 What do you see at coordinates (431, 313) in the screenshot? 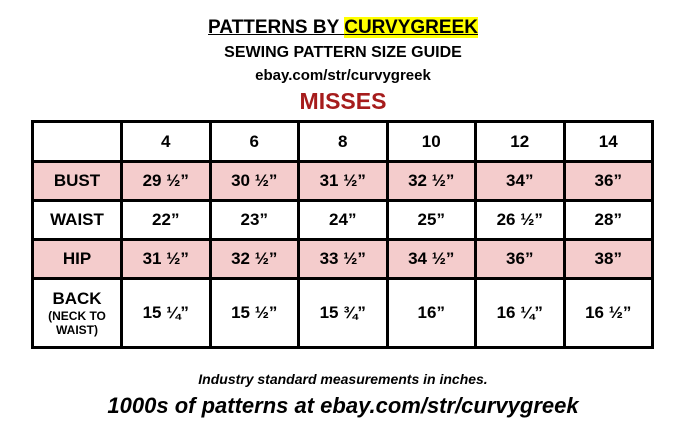
I see `cell: 16”` at bounding box center [431, 313].